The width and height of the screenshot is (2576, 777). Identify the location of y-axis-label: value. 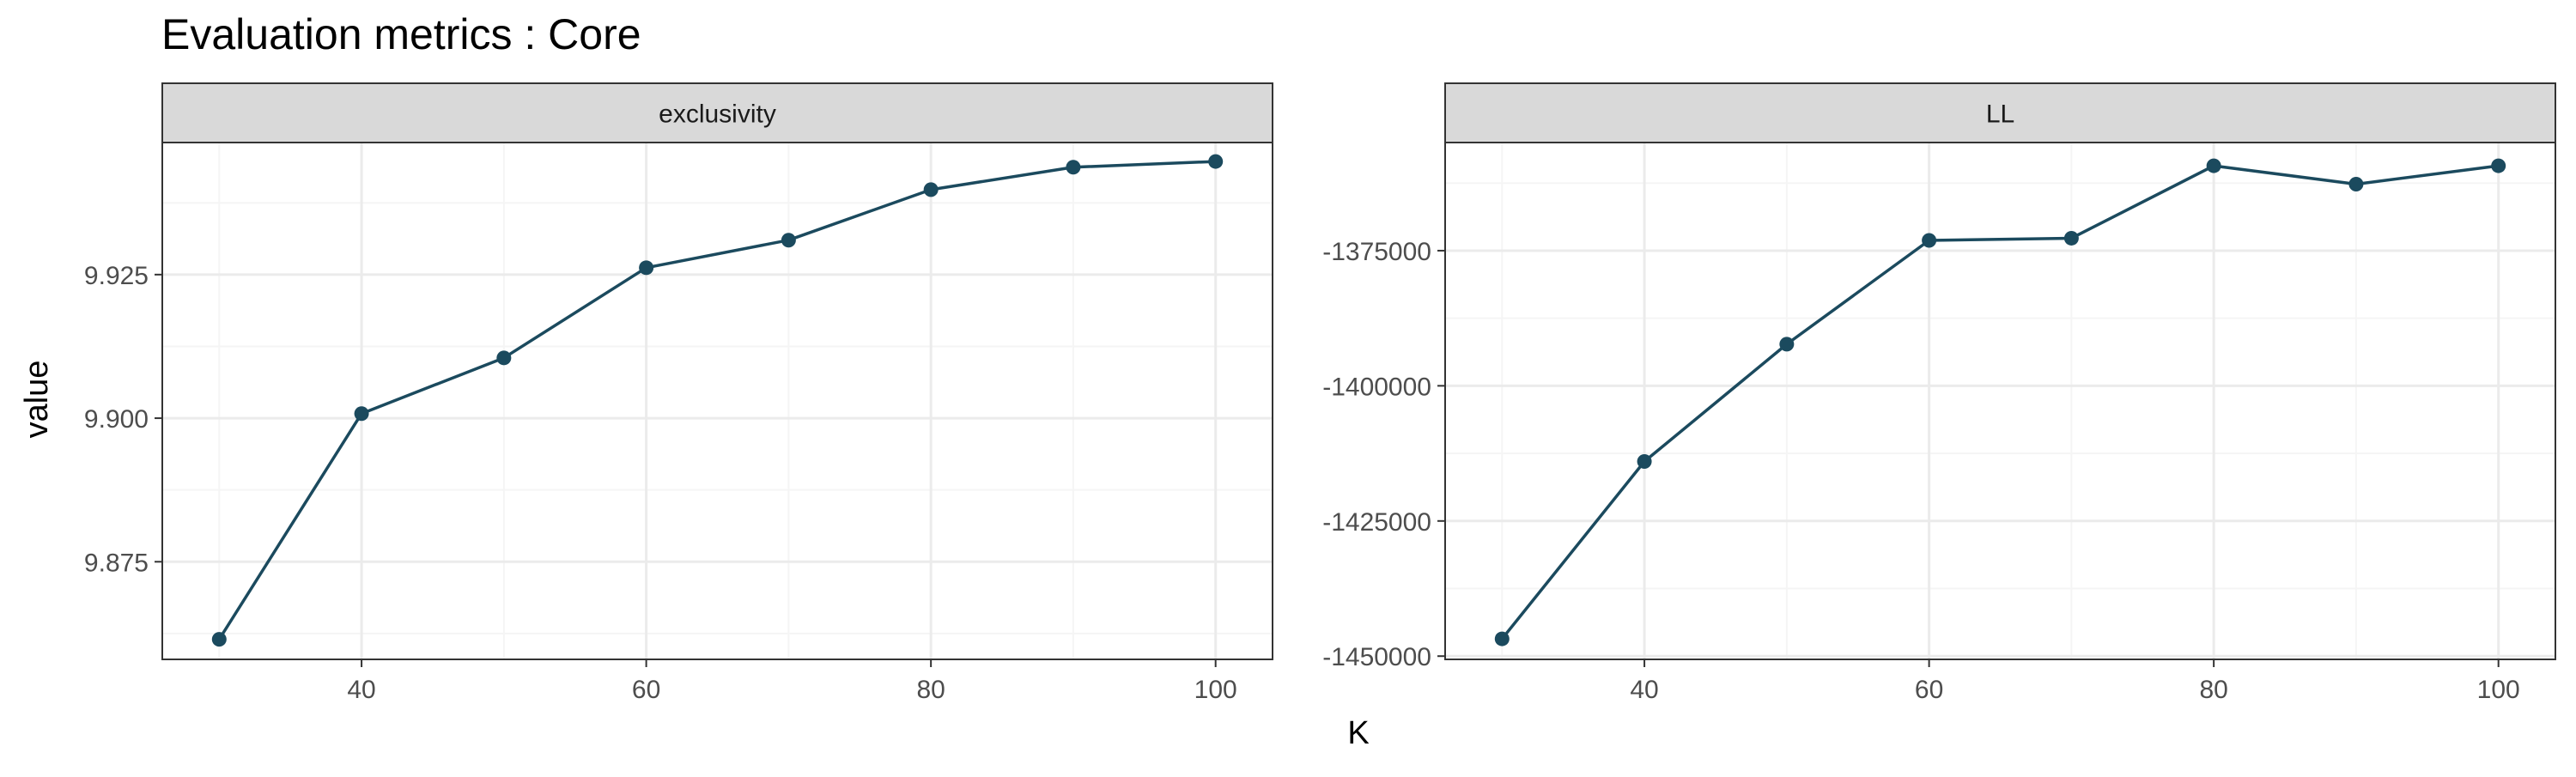
(37, 400).